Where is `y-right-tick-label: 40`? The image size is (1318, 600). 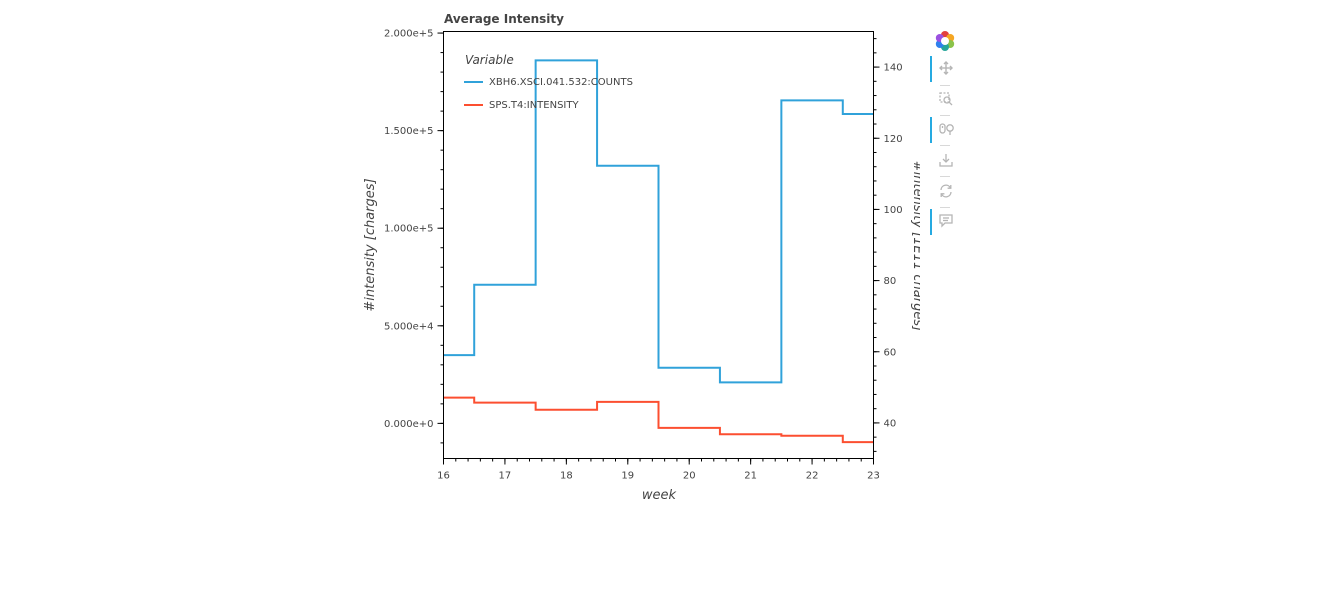 y-right-tick-label: 40 is located at coordinates (890, 423).